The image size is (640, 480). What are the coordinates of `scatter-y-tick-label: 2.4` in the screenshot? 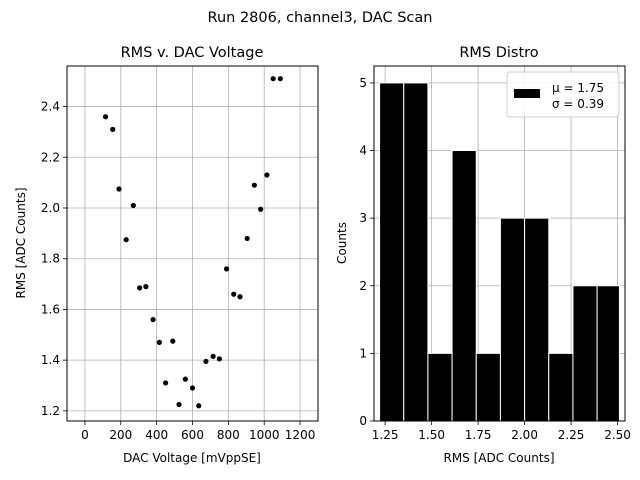 It's located at (50, 107).